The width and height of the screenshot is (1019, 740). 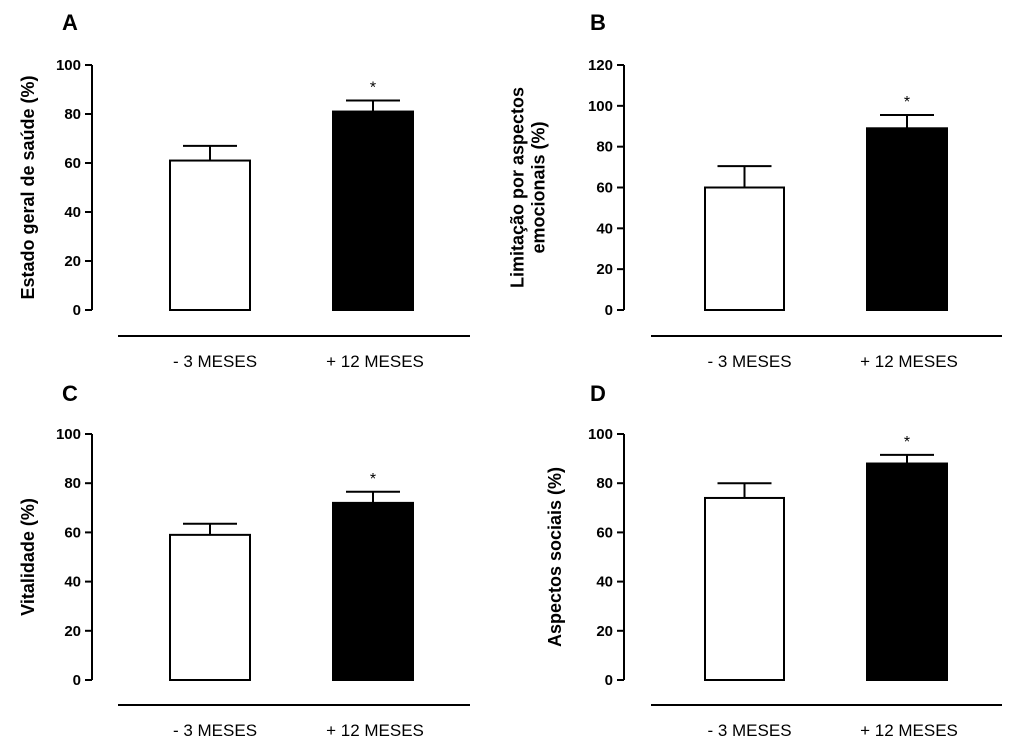 I want to click on y-axis-label: Vitalidade (%), so click(x=28, y=557).